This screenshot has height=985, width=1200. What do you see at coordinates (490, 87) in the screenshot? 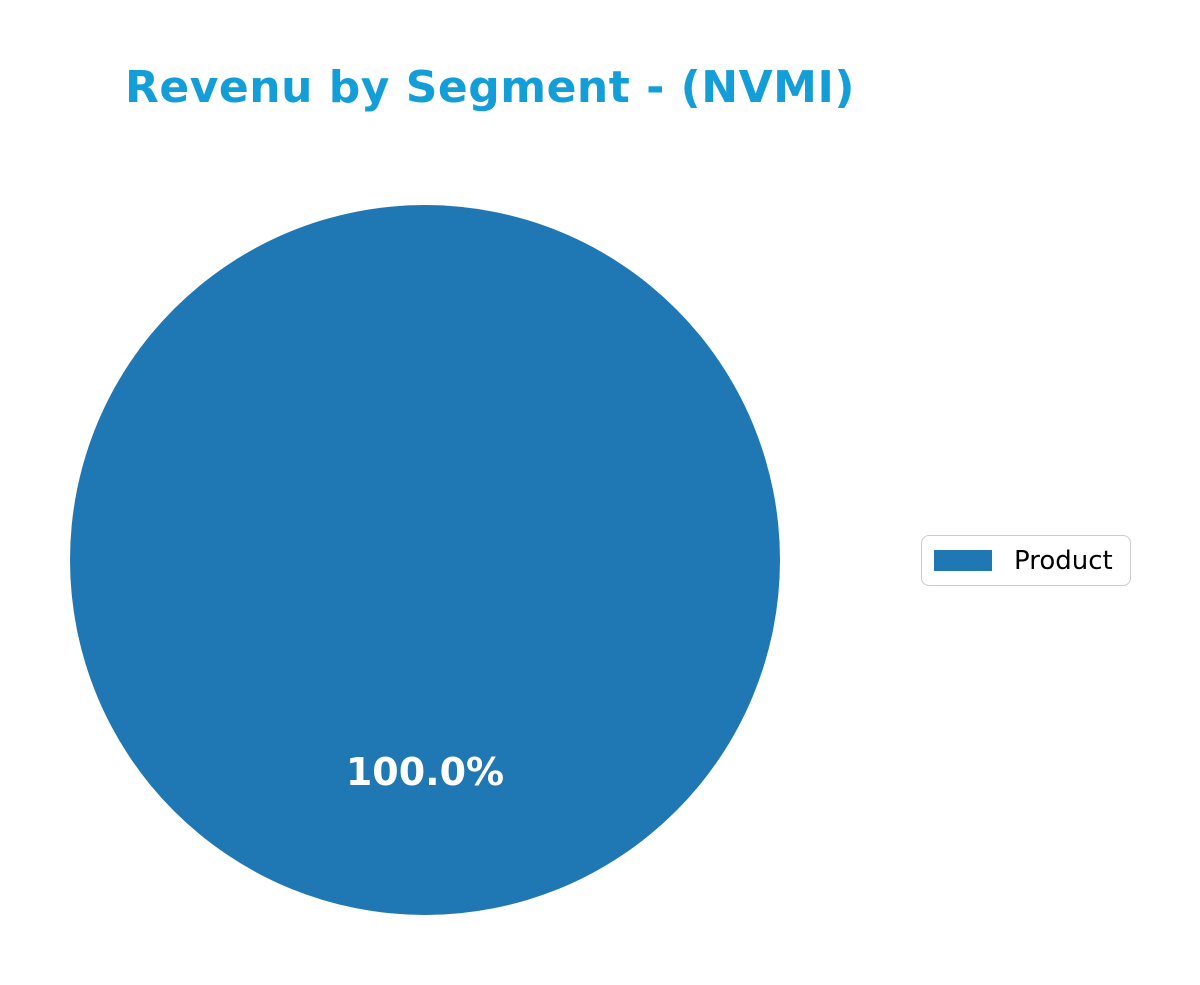
I see `chart-title: Revenu by Segment - (NVMI)` at bounding box center [490, 87].